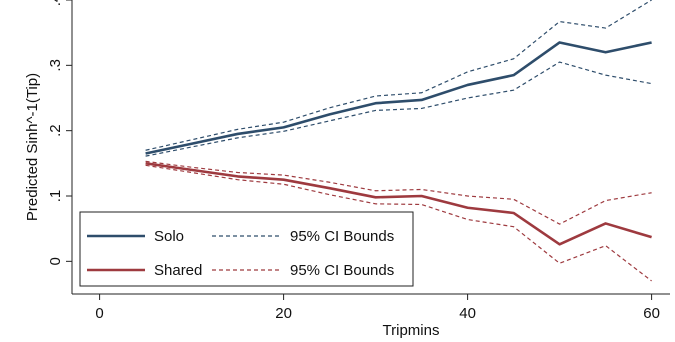  I want to click on legend: Solo 95% CI Bounds Shared 95% CI Bounds, so click(246, 249).